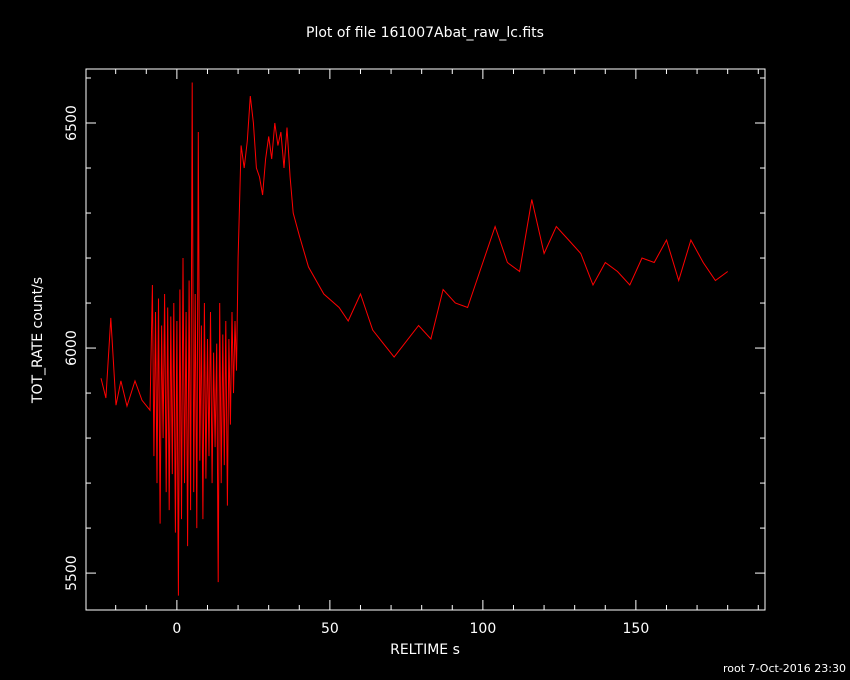  What do you see at coordinates (72, 123) in the screenshot?
I see `y-tick-label: 6500` at bounding box center [72, 123].